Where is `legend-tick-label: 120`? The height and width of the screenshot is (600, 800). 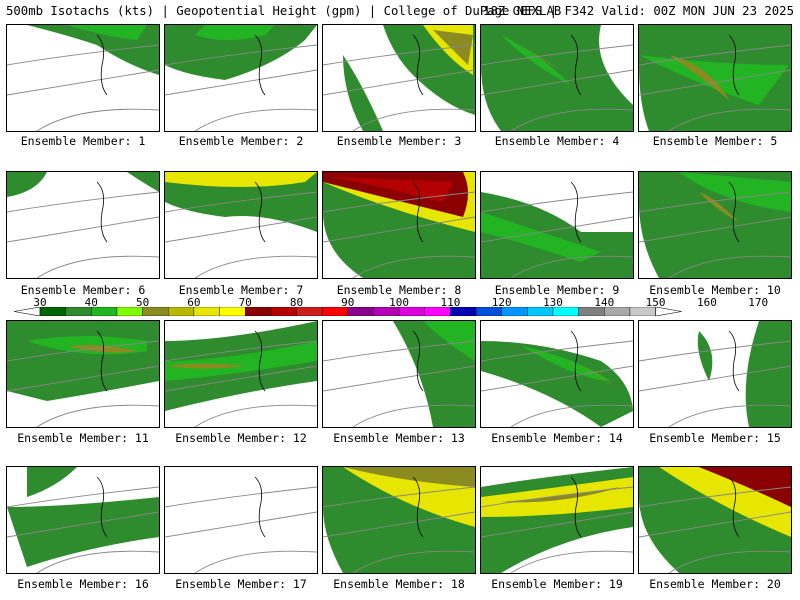
legend-tick-label: 120 is located at coordinates (501, 302).